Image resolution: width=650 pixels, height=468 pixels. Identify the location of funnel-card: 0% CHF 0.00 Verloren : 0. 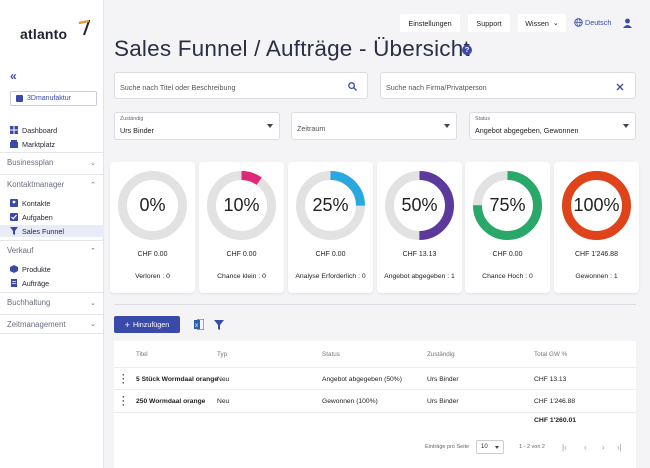
(152, 227).